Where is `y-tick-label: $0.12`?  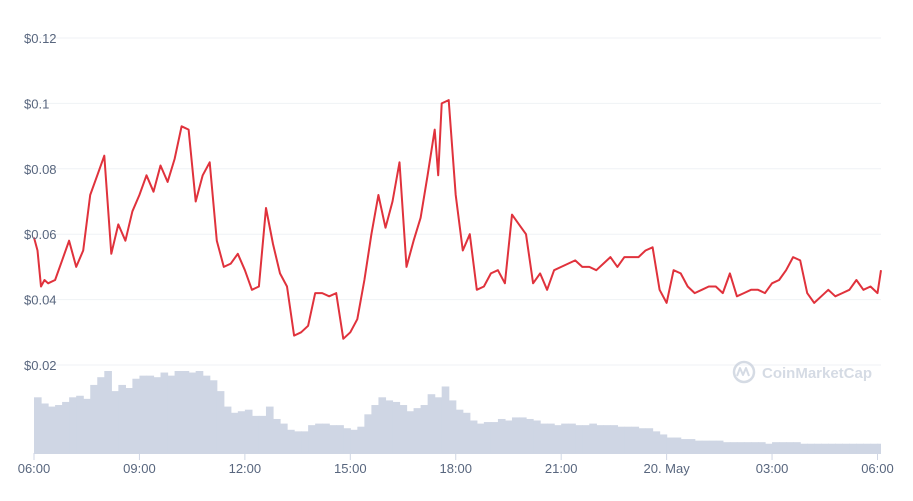 y-tick-label: $0.12 is located at coordinates (40, 38).